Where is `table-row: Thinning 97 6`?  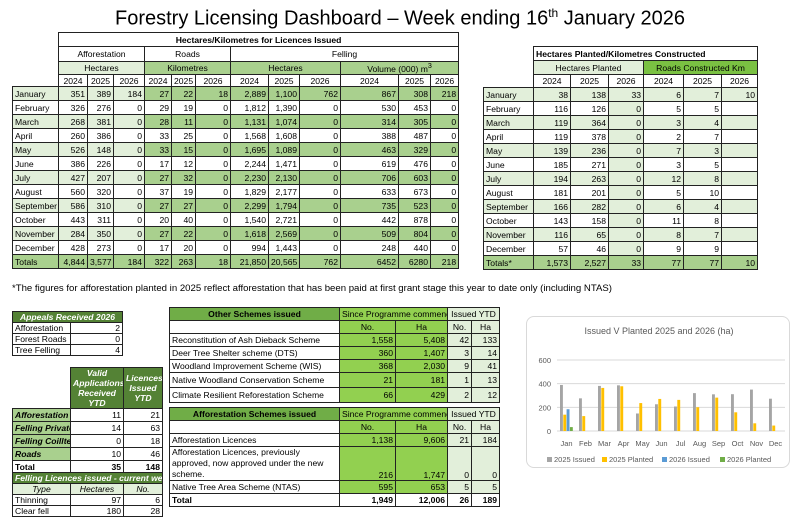
table-row: Thinning 97 6 is located at coordinates (87, 500).